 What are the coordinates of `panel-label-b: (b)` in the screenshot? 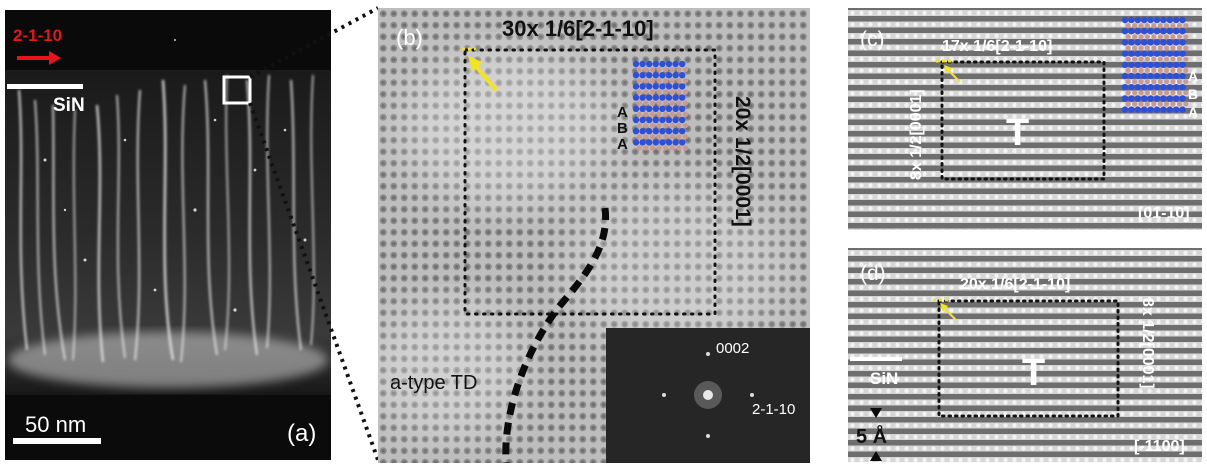 It's located at (409, 37).